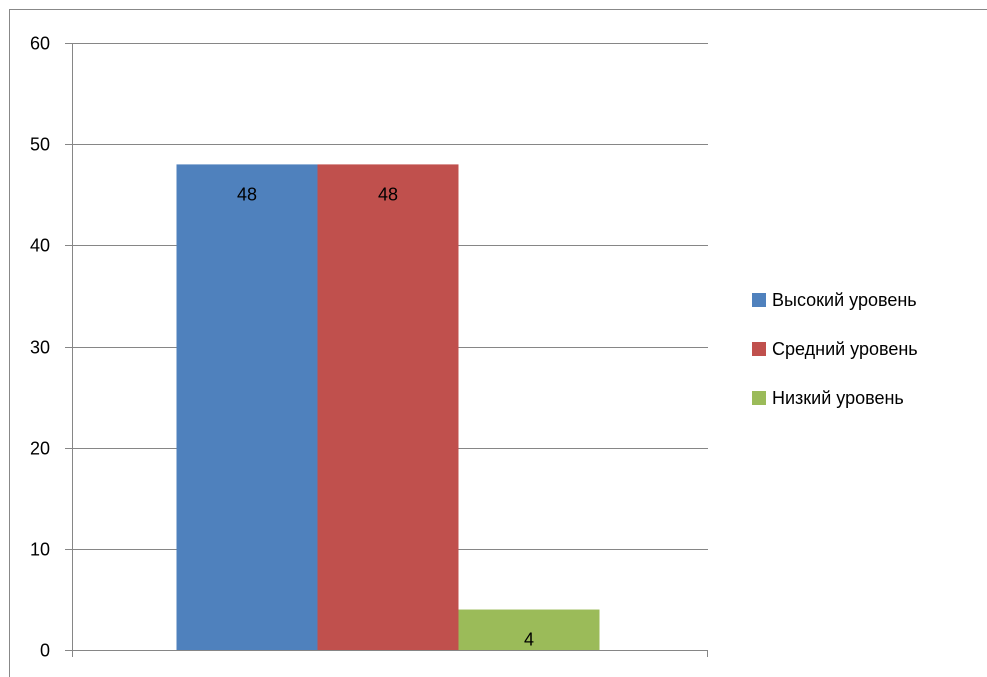  What do you see at coordinates (845, 349) in the screenshot?
I see `legend-label: Средний уровень` at bounding box center [845, 349].